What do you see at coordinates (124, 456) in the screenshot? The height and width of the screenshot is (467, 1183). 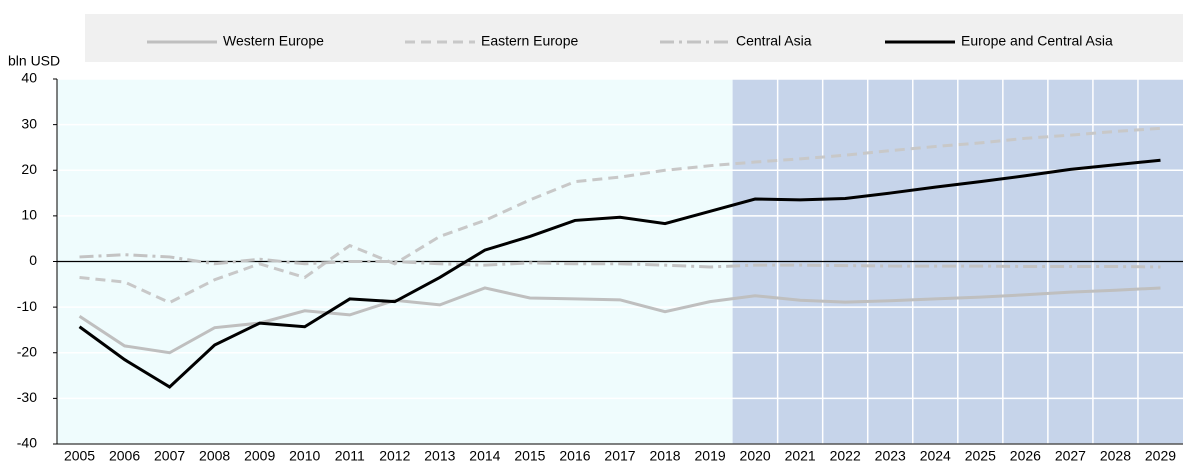 I see `x-tick-label: 2006` at bounding box center [124, 456].